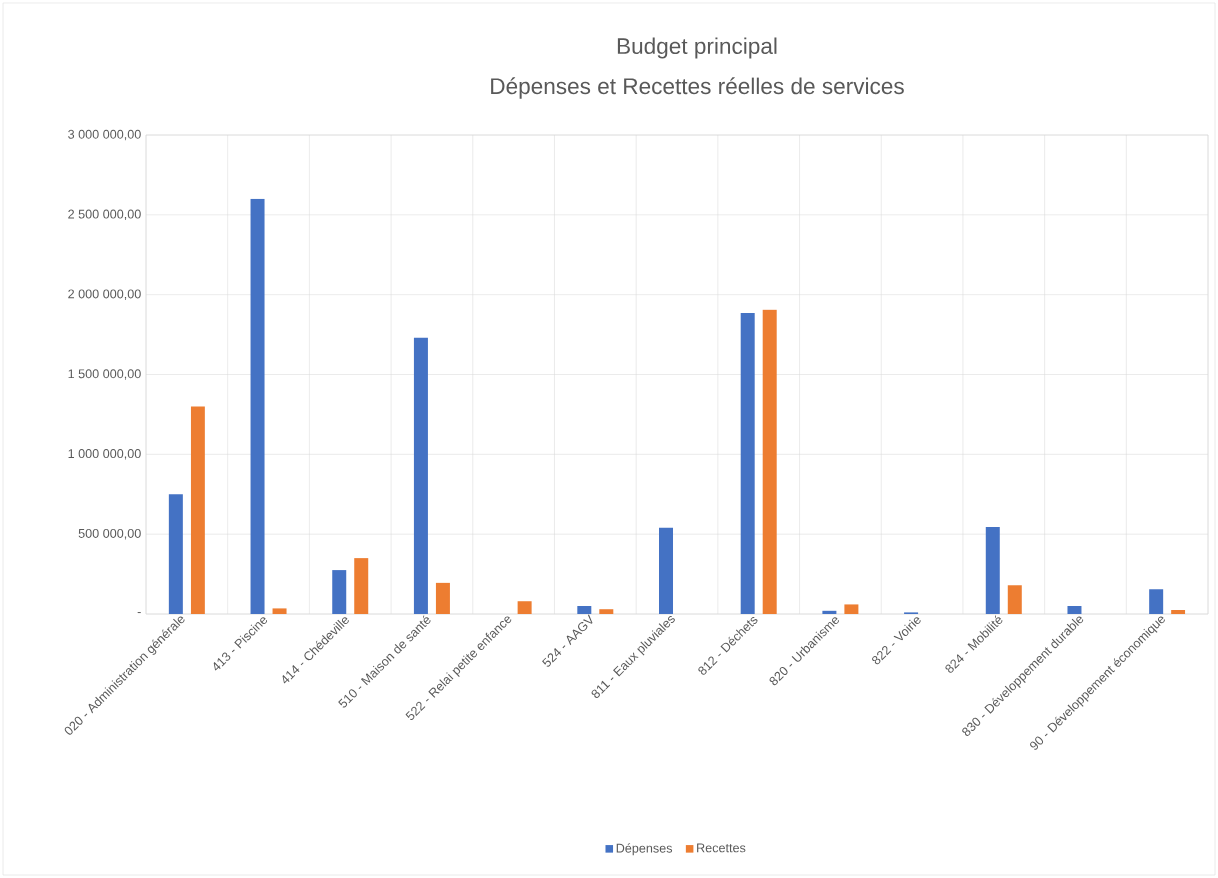  I want to click on y-tick-label: 2 500 000,00, so click(104, 215).